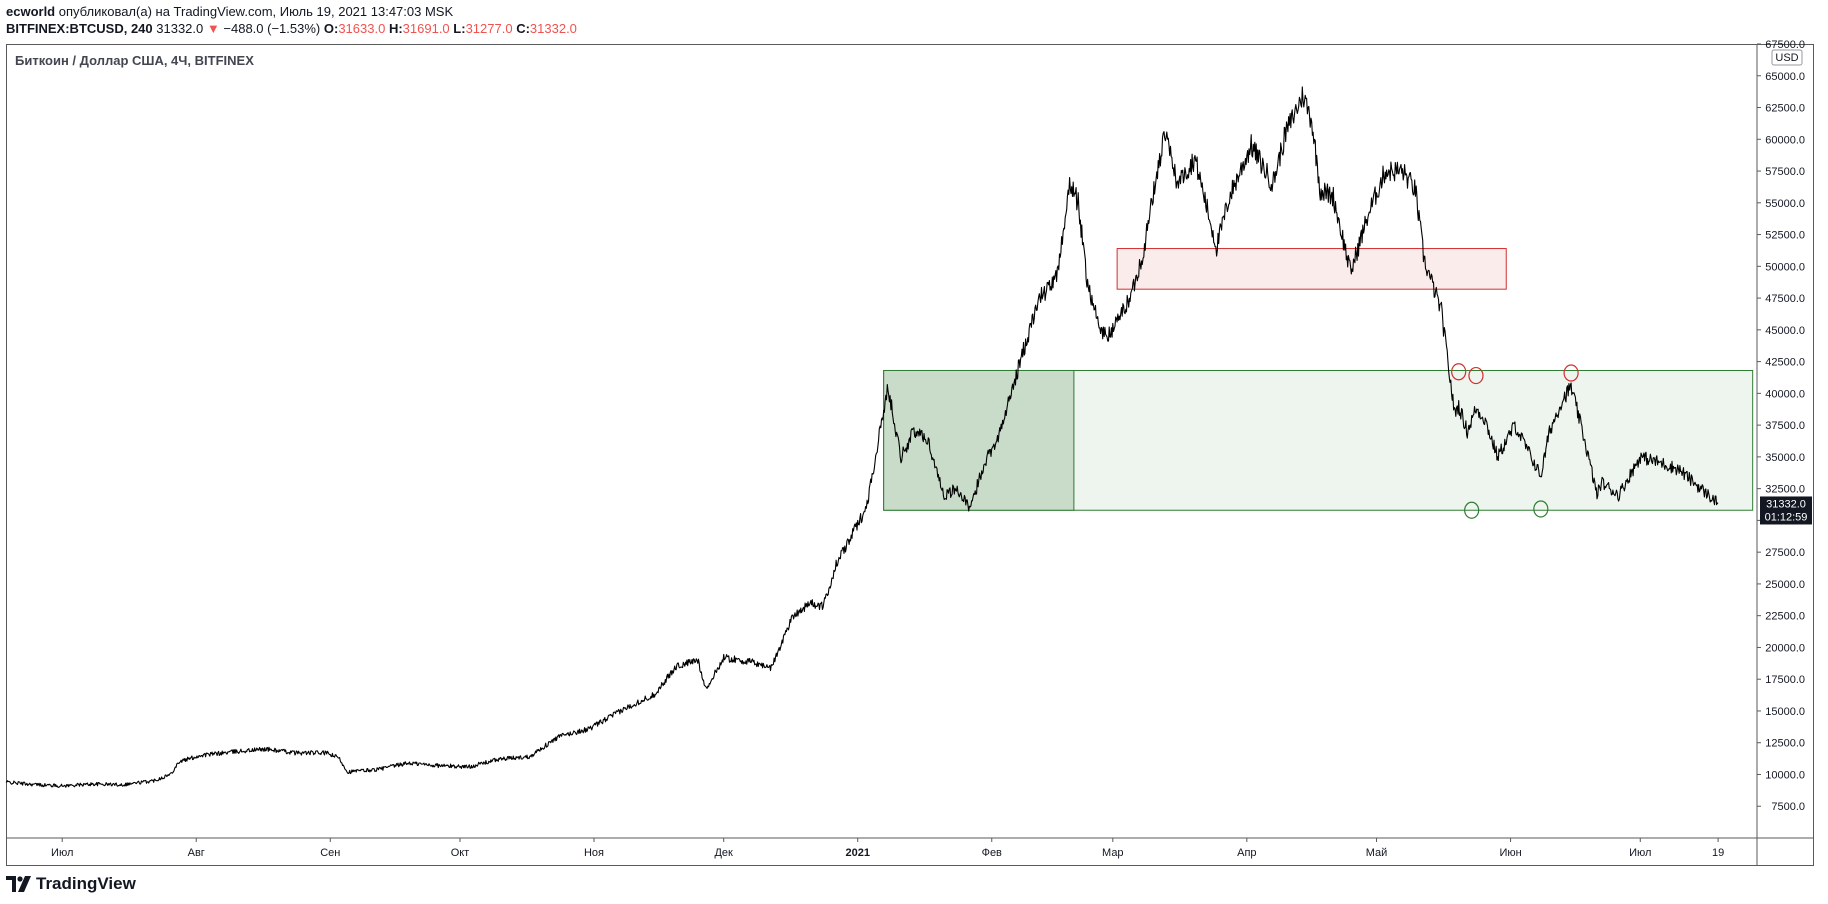  I want to click on x-tick-label: Авг, so click(196, 853).